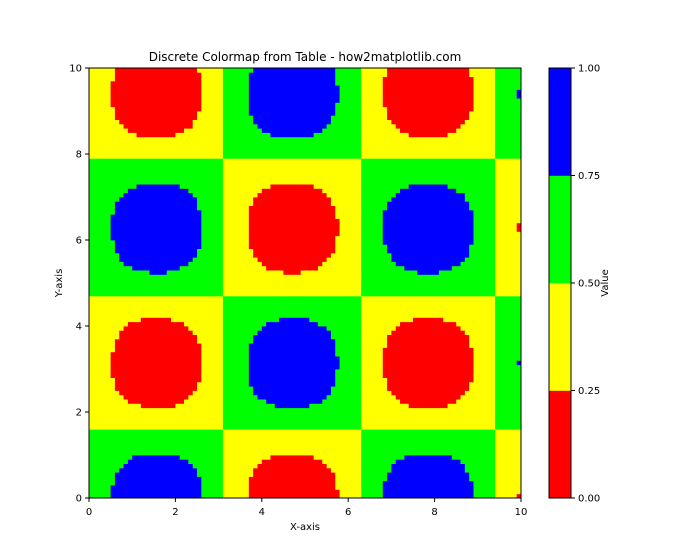 The width and height of the screenshot is (700, 560). I want to click on y-tick-label: 10, so click(75, 69).